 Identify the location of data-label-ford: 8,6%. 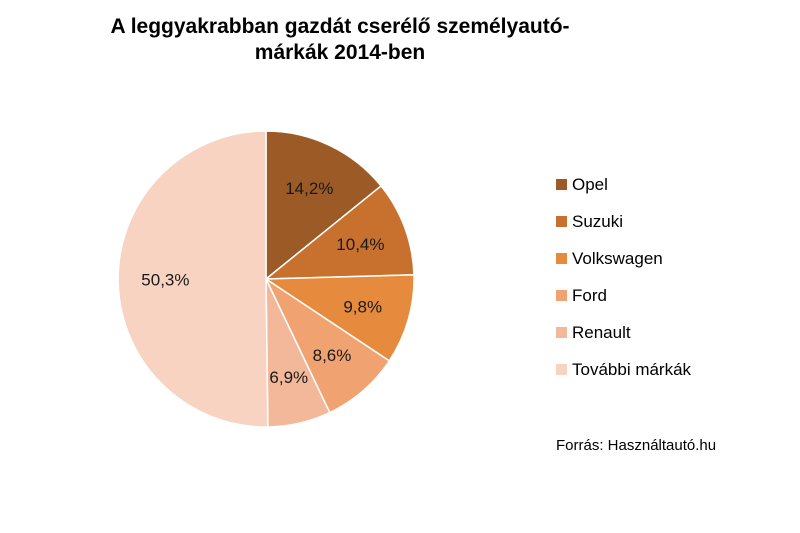
(332, 355).